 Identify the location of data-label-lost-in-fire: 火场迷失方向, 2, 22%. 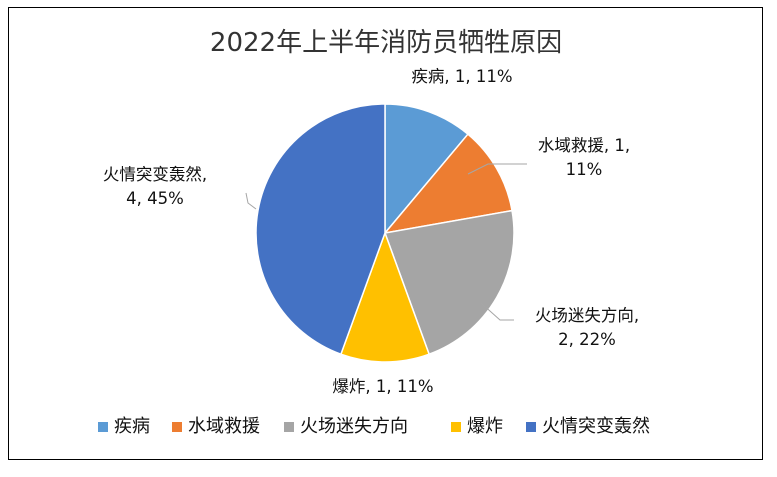
(587, 327).